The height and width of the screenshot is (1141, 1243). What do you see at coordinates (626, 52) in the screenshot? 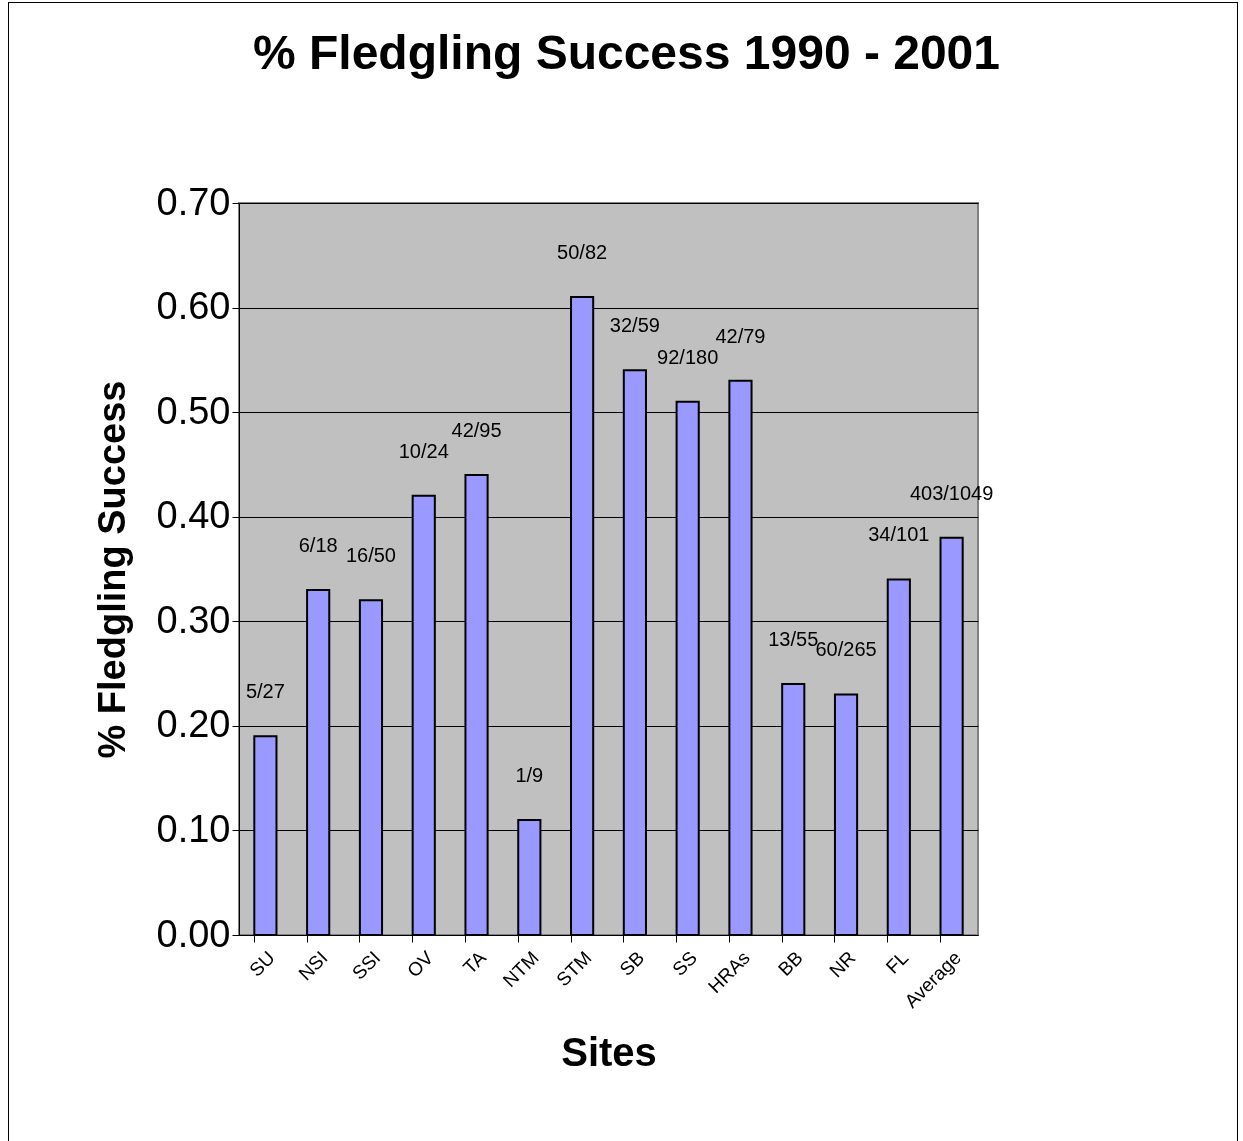
I see `chart-title: % Fledgling Success 1990 - 2001` at bounding box center [626, 52].